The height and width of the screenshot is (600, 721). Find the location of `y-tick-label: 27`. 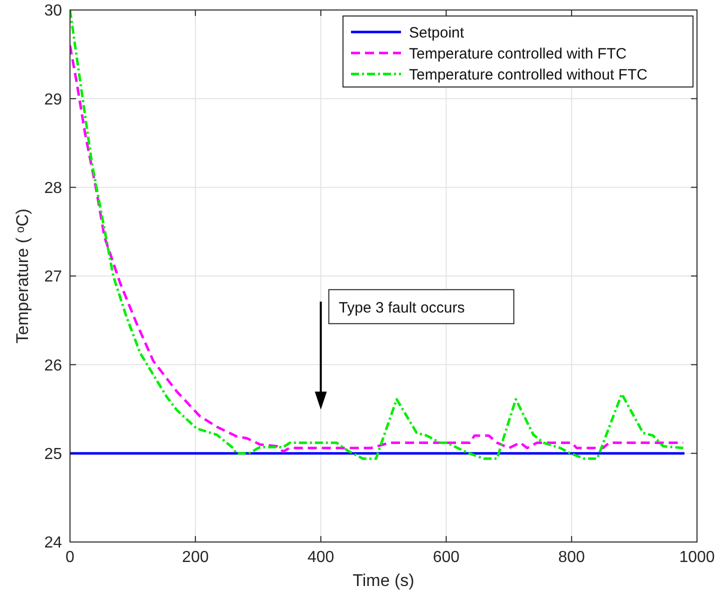

y-tick-label: 27 is located at coordinates (53, 277).